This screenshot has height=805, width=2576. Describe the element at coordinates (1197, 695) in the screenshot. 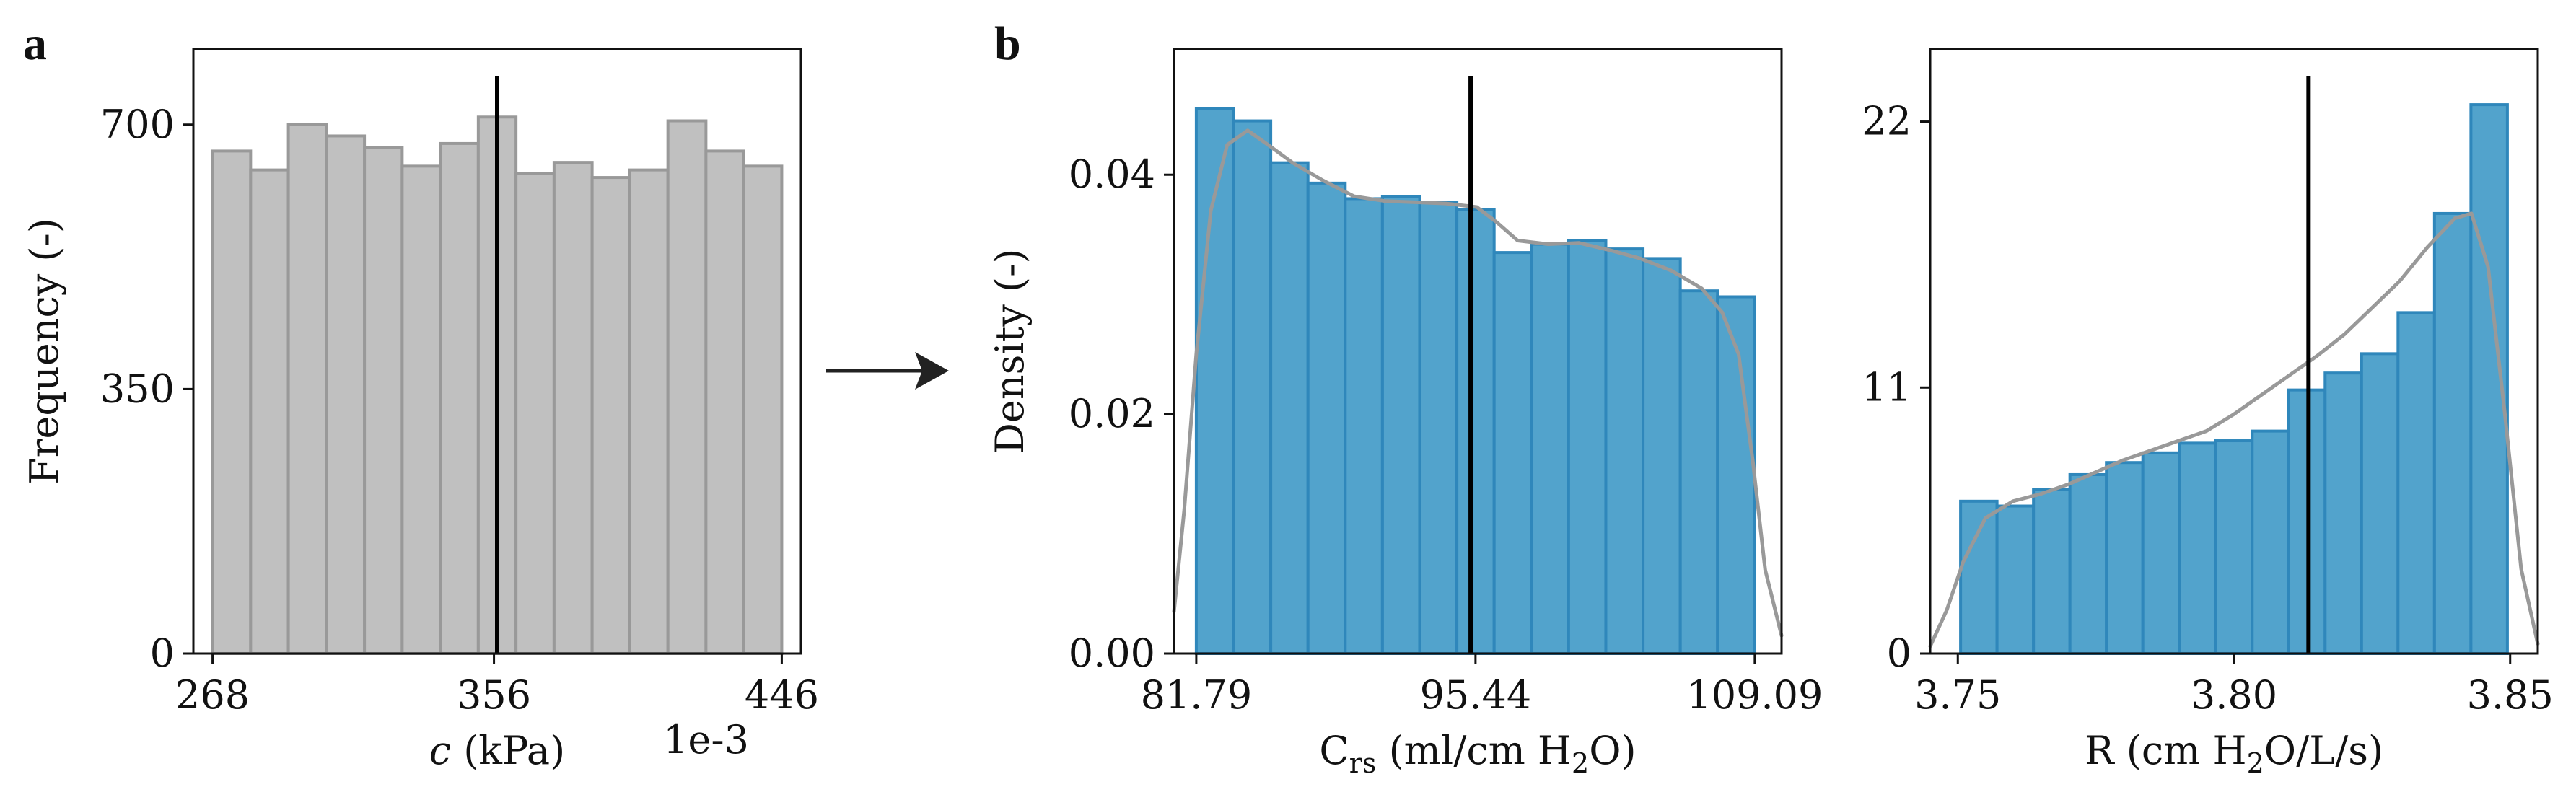

I see `x-tick-label: 81.79` at that location.